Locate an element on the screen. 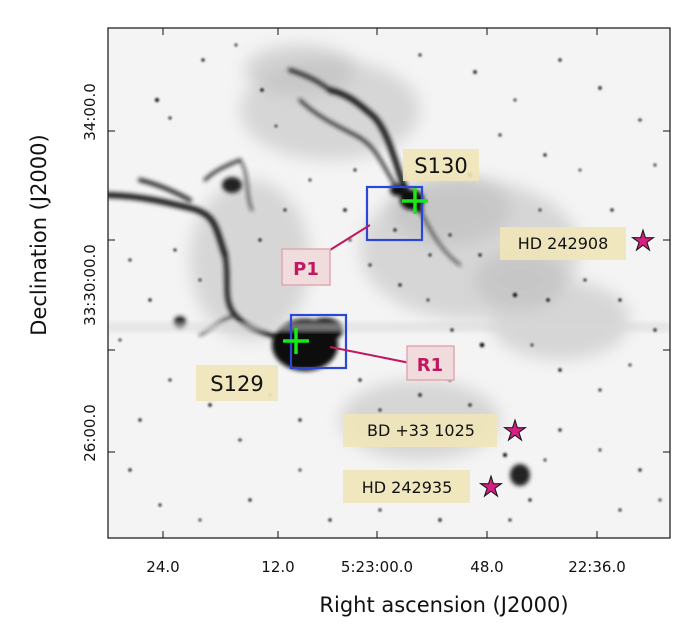 This screenshot has height=628, width=684. x-tick-label: 12.0 is located at coordinates (277, 567).